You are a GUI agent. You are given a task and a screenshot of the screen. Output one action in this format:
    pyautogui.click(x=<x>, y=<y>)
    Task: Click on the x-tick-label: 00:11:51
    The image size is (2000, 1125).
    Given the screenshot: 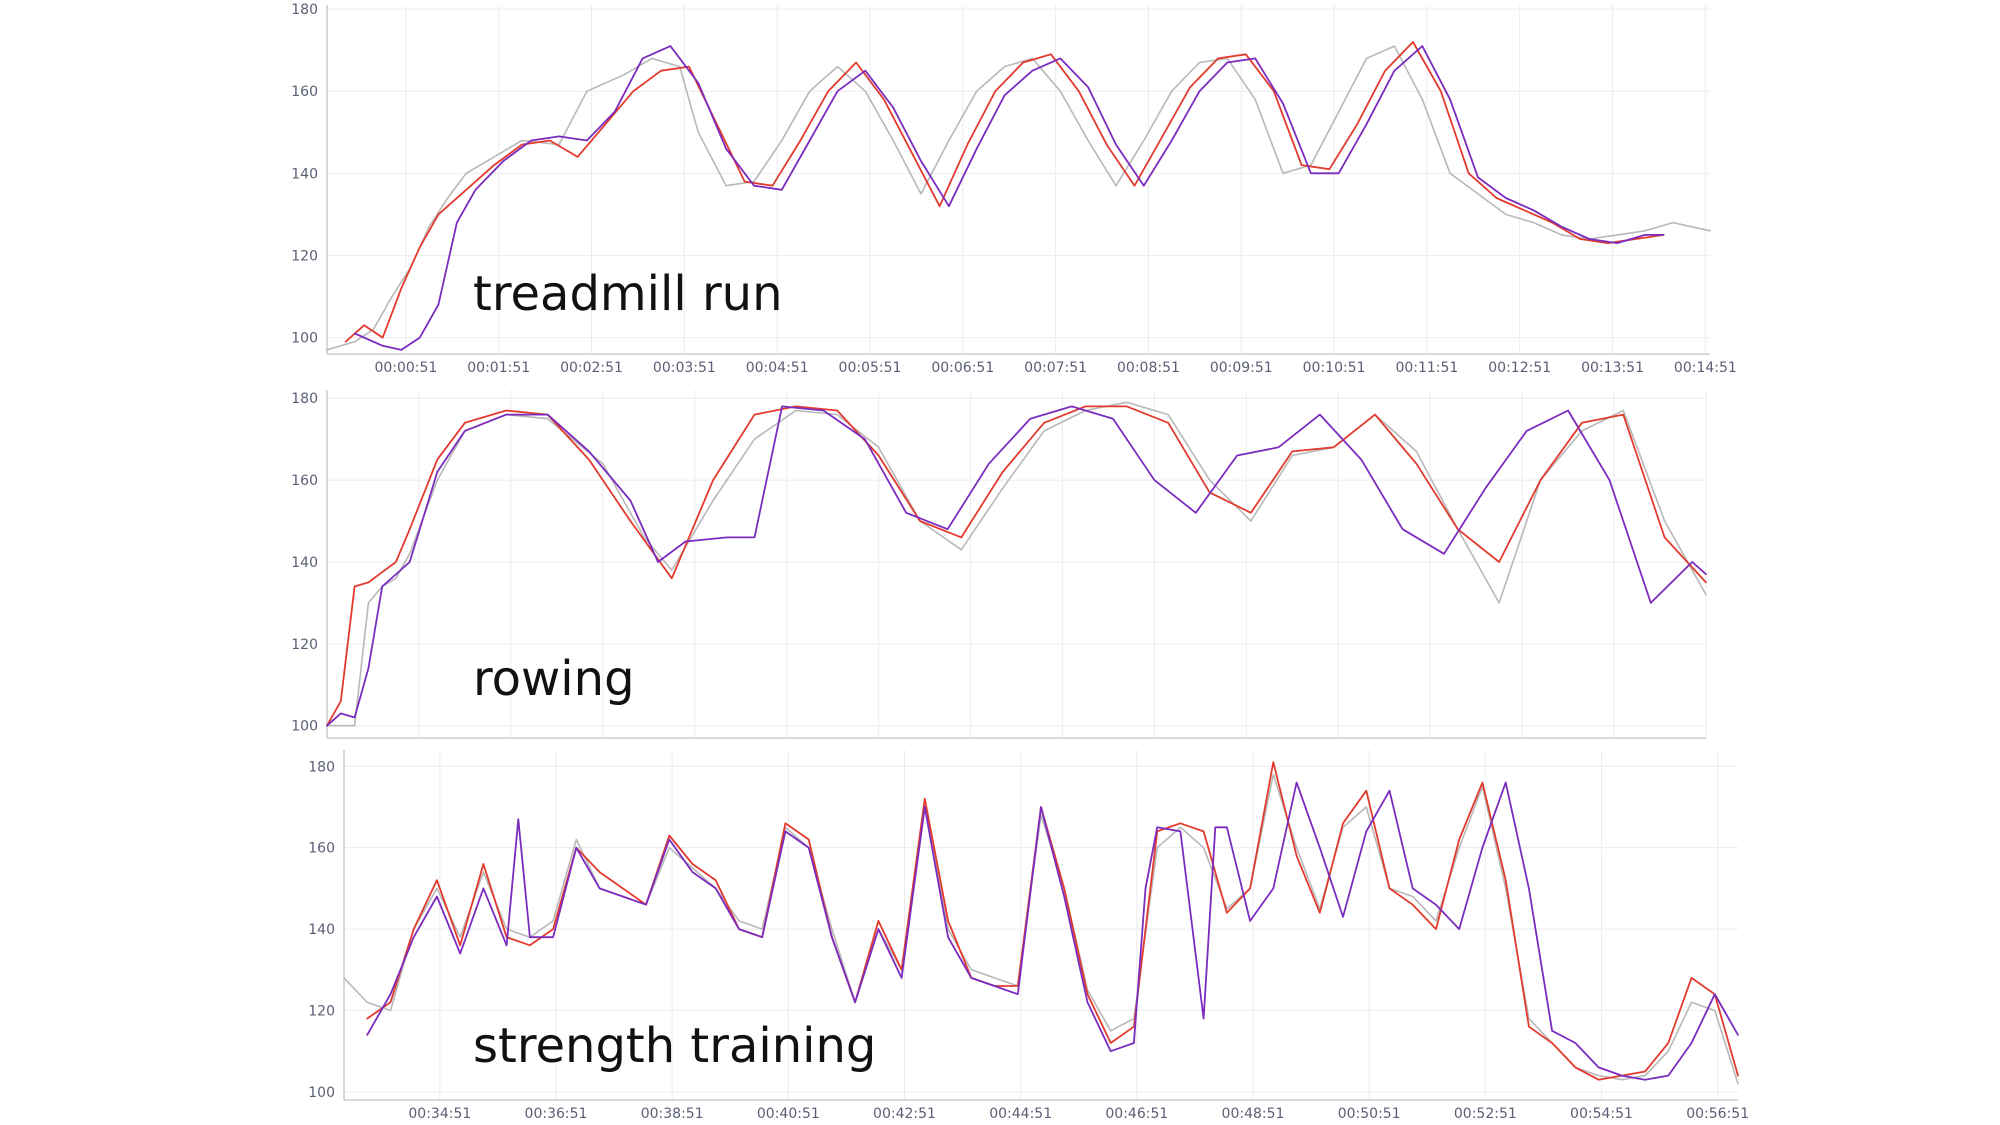 What is the action you would take?
    pyautogui.click(x=1426, y=368)
    